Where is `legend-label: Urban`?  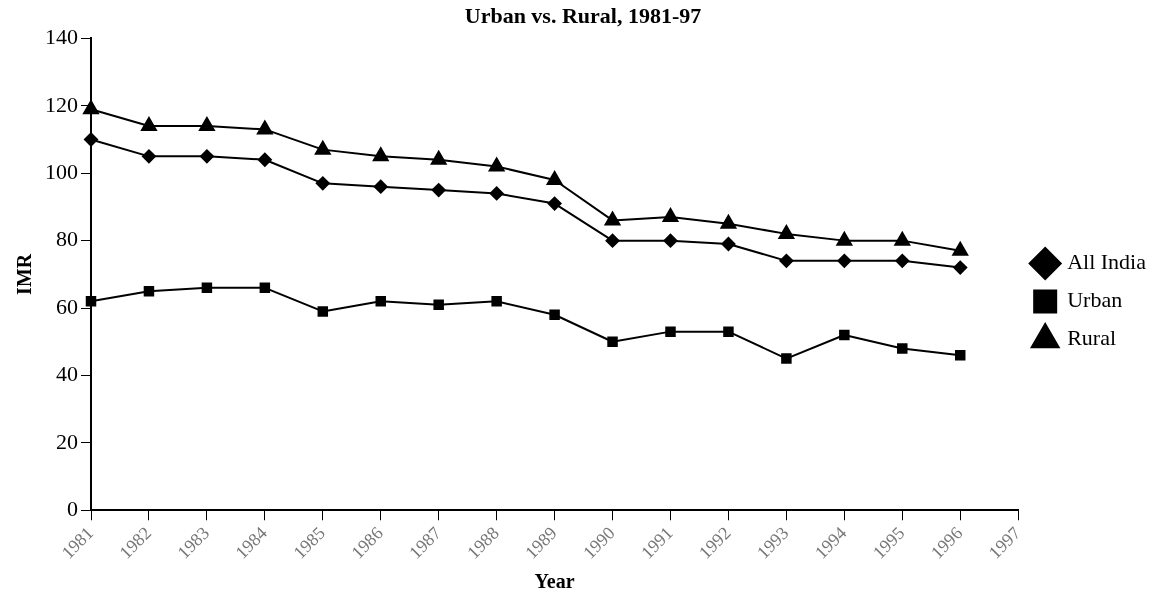 legend-label: Urban is located at coordinates (1095, 300).